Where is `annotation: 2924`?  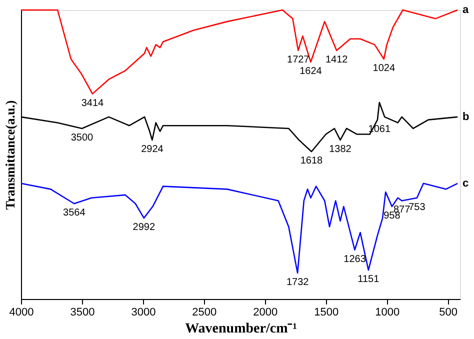 annotation: 2924 is located at coordinates (152, 150).